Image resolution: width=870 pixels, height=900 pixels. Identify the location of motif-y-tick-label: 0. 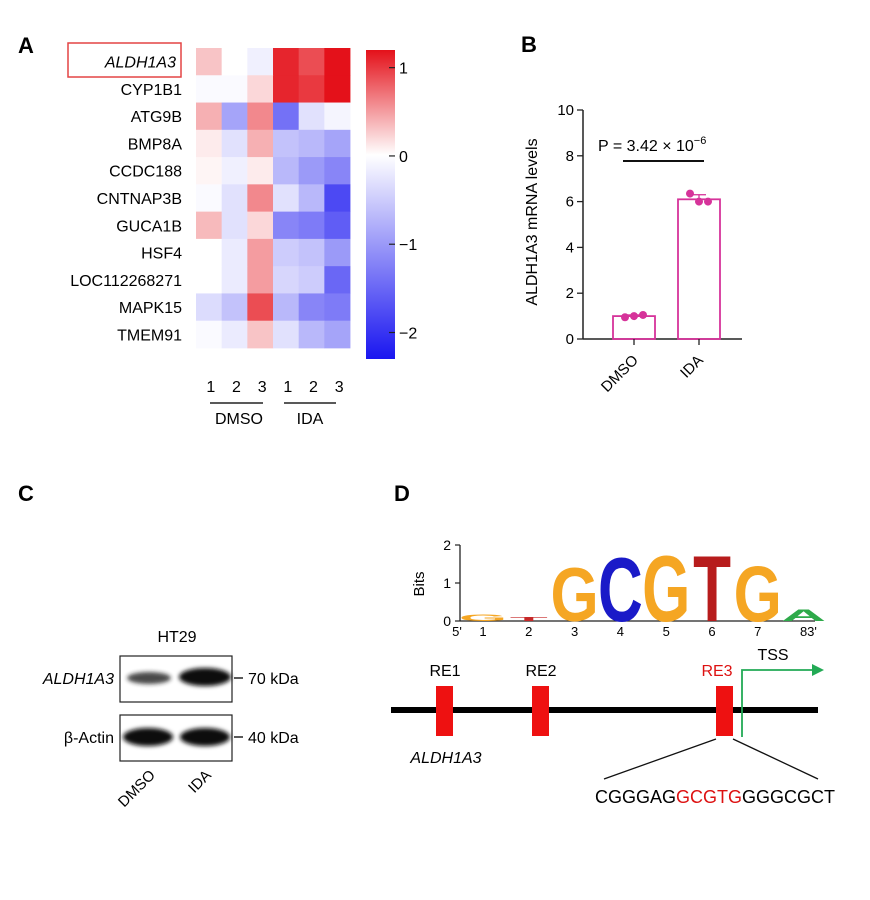
(447, 621).